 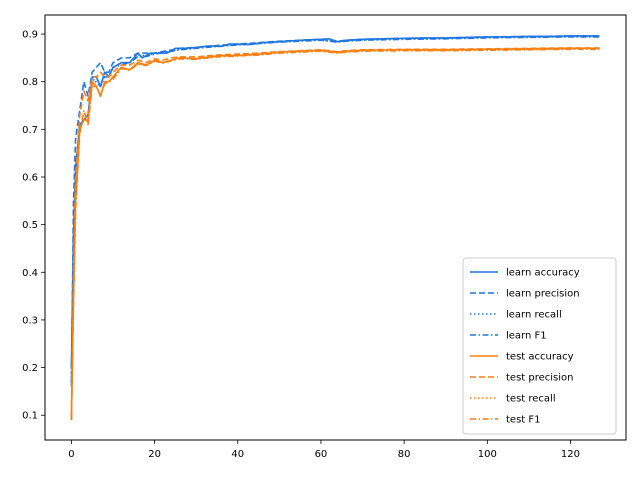 I want to click on legend-box, so click(x=539, y=346).